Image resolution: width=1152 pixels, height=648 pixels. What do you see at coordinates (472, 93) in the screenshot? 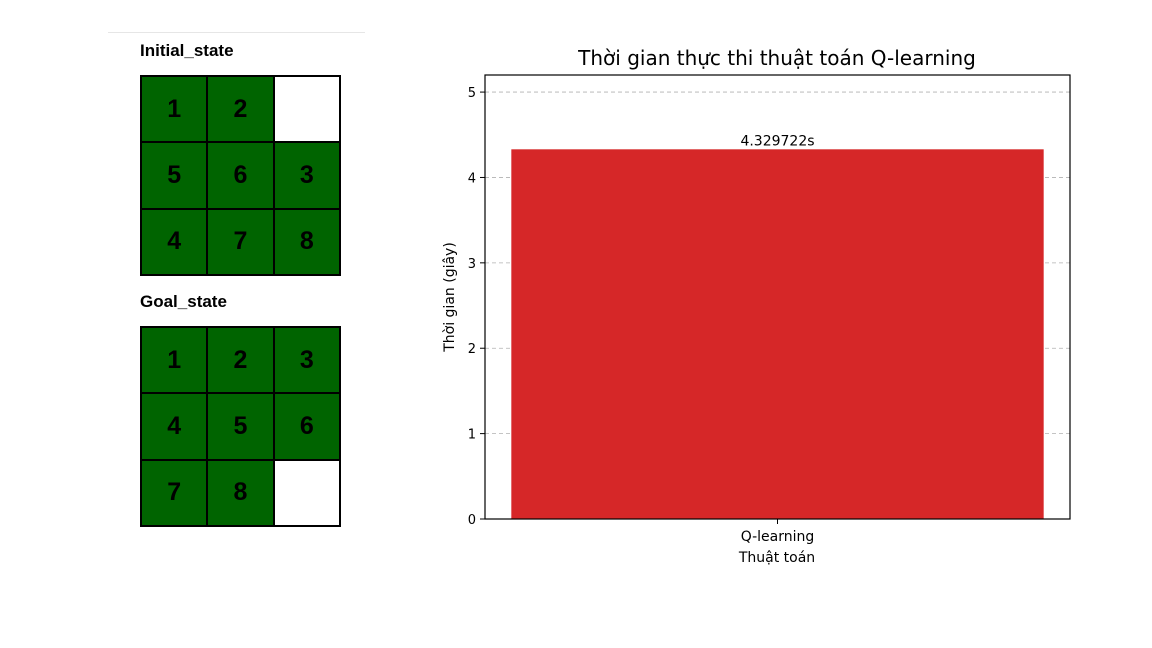
I see `y-tick-label: 5` at bounding box center [472, 93].